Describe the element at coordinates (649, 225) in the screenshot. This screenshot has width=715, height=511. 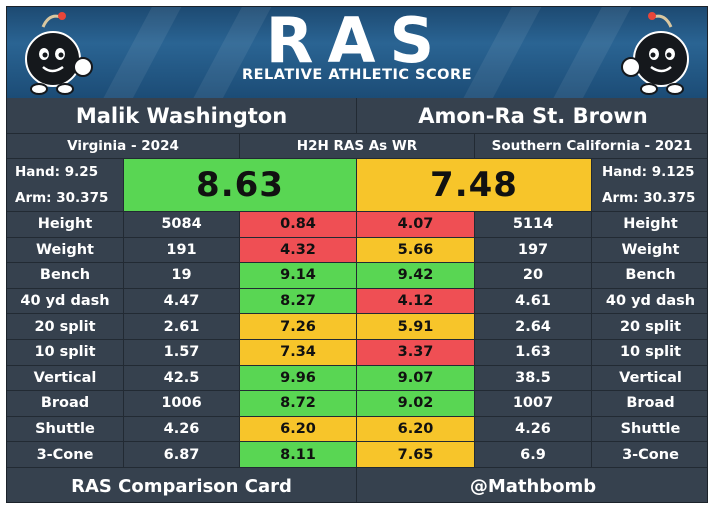
I see `right-metric-label: Height` at that location.